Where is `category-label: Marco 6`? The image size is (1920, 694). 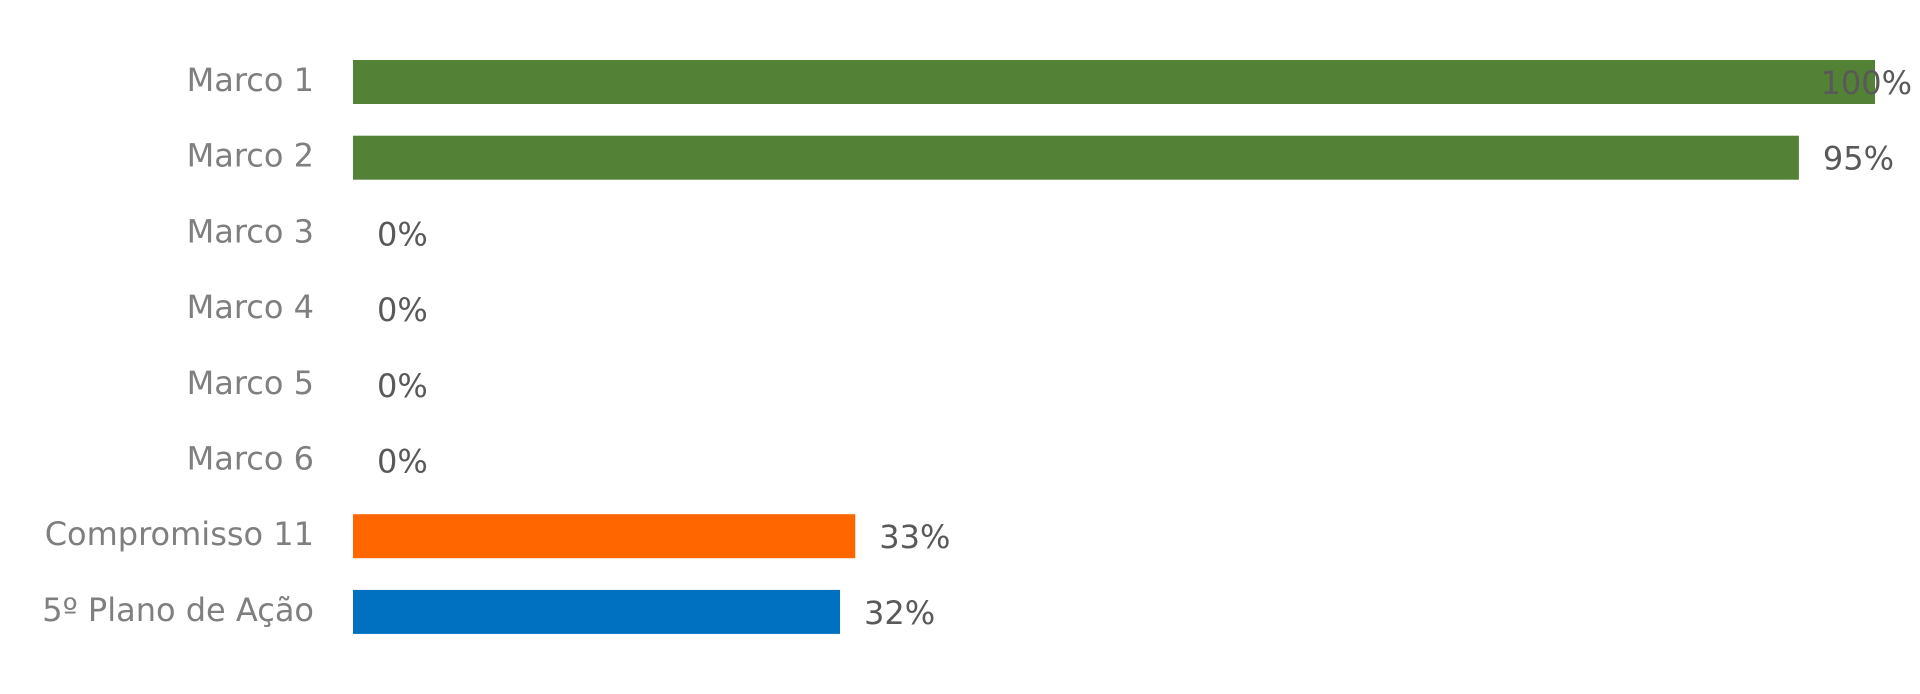
category-label: Marco 6 is located at coordinates (250, 459).